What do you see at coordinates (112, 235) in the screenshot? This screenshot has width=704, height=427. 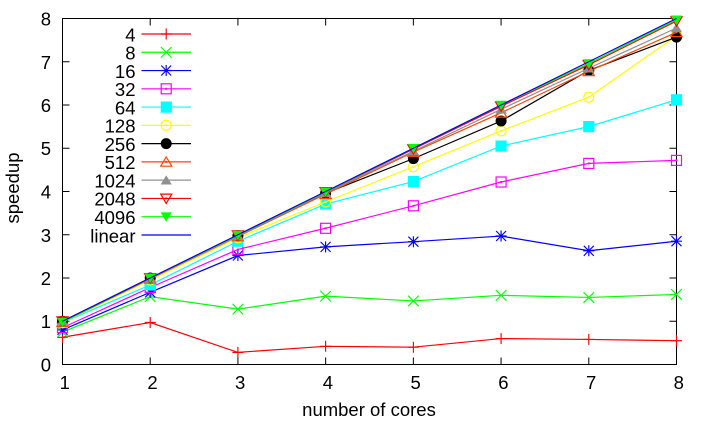 I see `svg-text: linear` at bounding box center [112, 235].